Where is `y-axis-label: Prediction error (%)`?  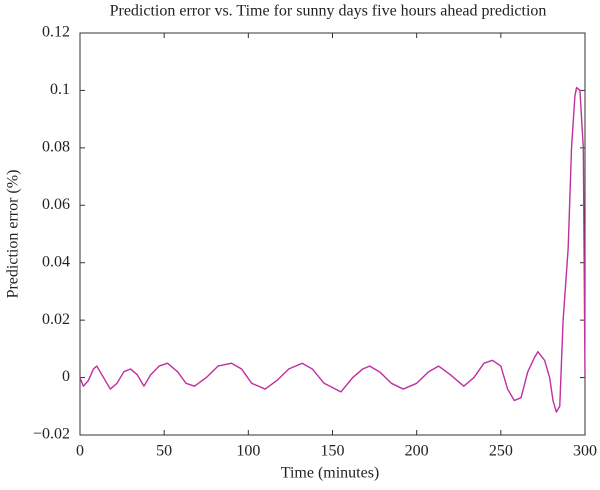 y-axis-label: Prediction error (%) is located at coordinates (13, 234).